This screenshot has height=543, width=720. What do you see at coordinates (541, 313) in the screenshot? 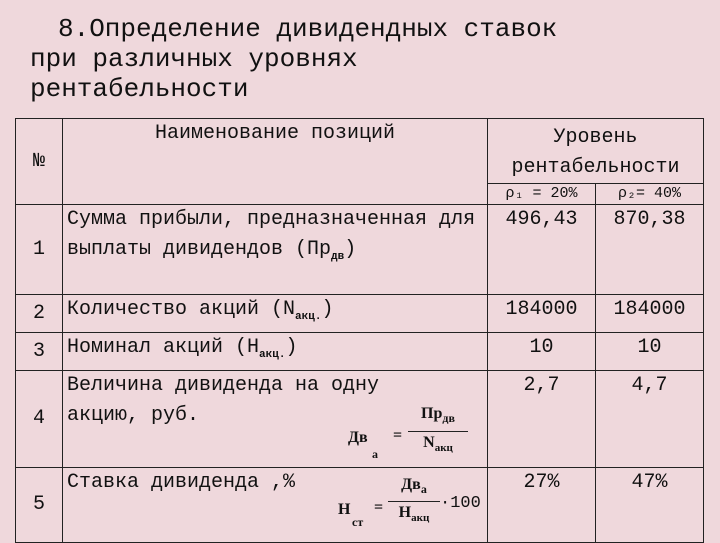
I see `value-p1: 184000` at bounding box center [541, 313].